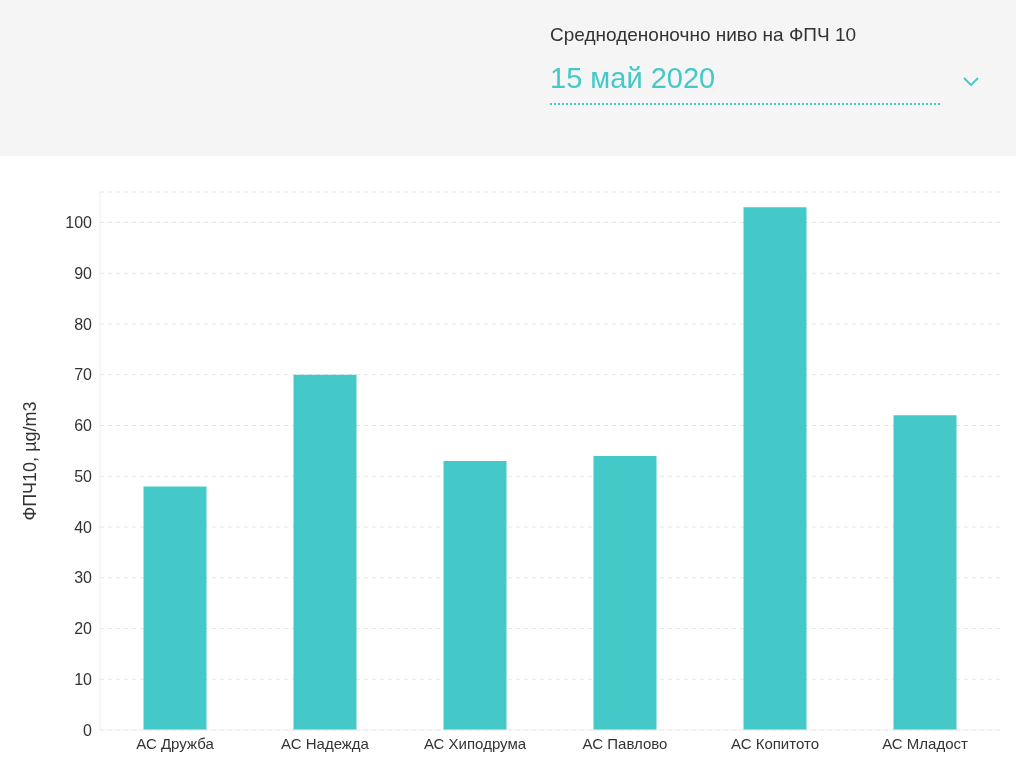 Image resolution: width=1016 pixels, height=780 pixels. Describe the element at coordinates (325, 743) in the screenshot. I see `x-tick-label: АС Надежда` at that location.